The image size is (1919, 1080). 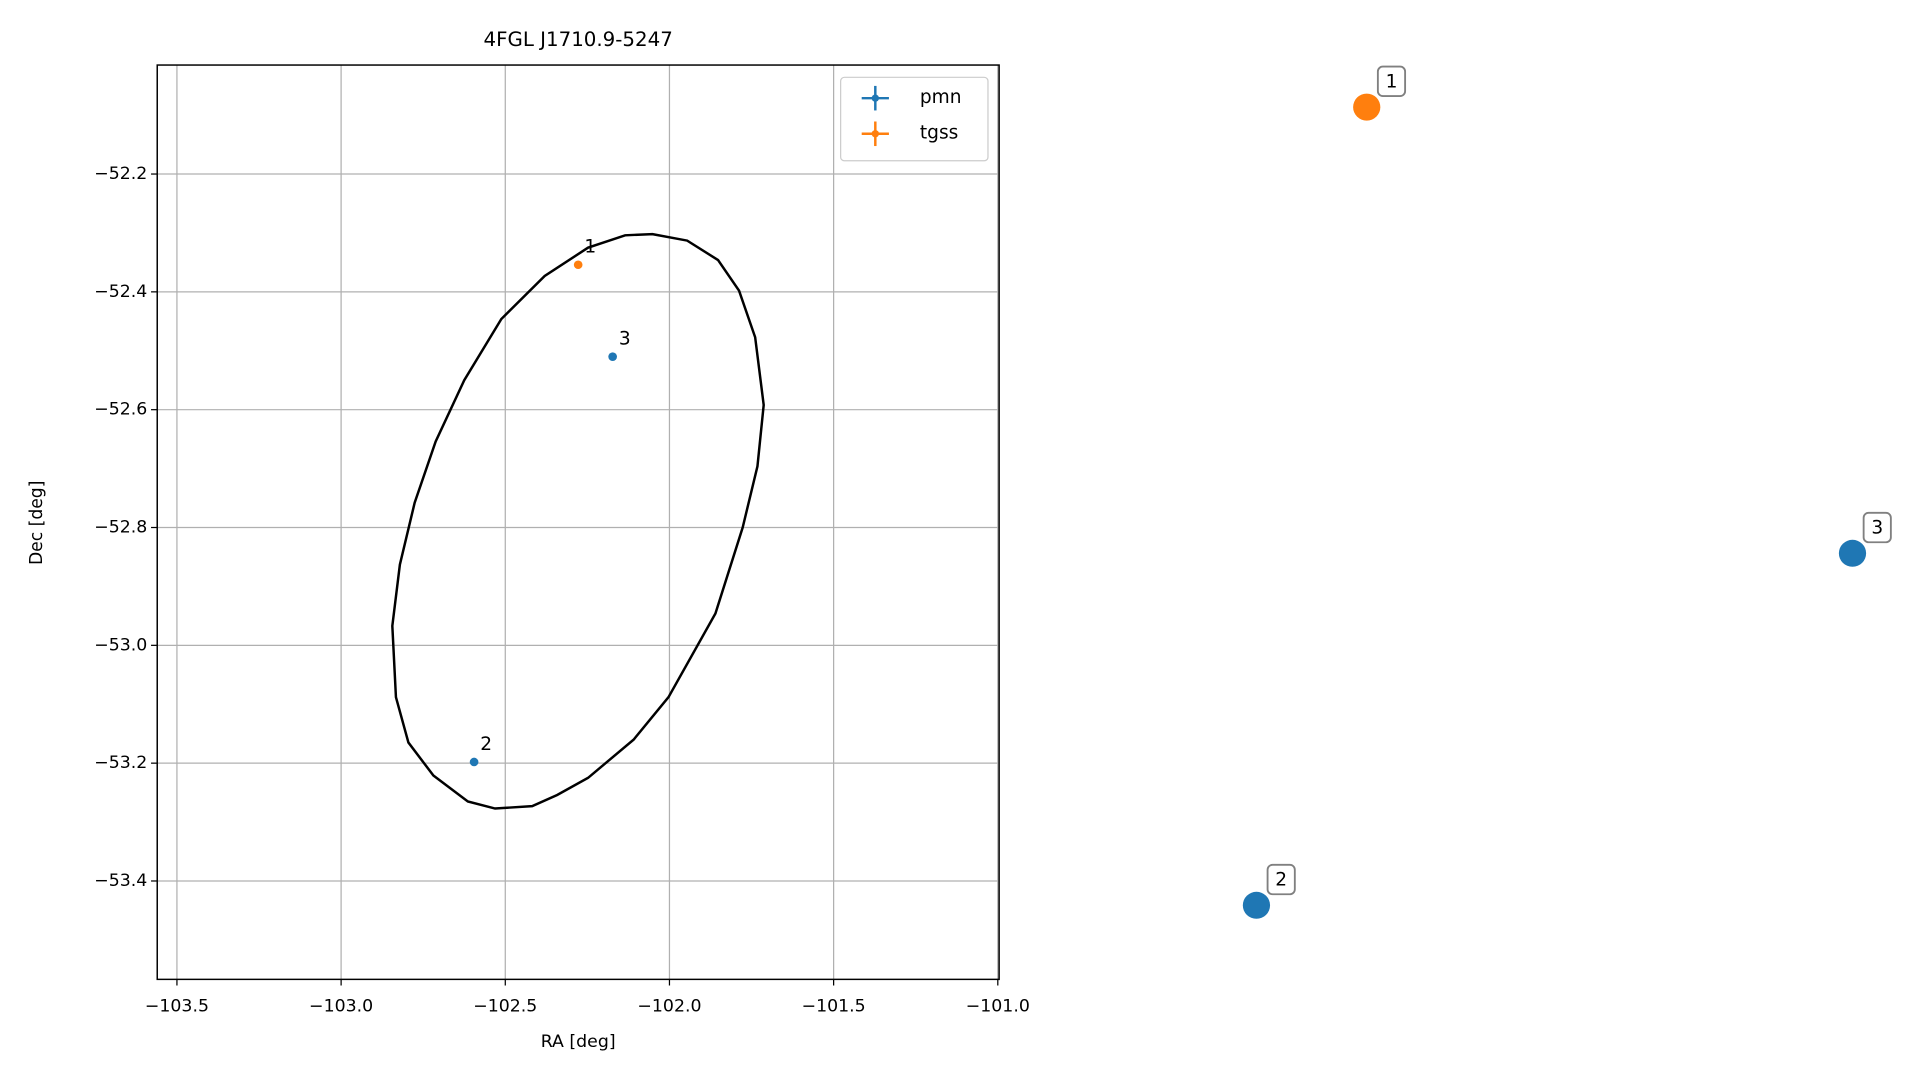 What do you see at coordinates (120, 645) in the screenshot?
I see `y-tick-label: −53.0` at bounding box center [120, 645].